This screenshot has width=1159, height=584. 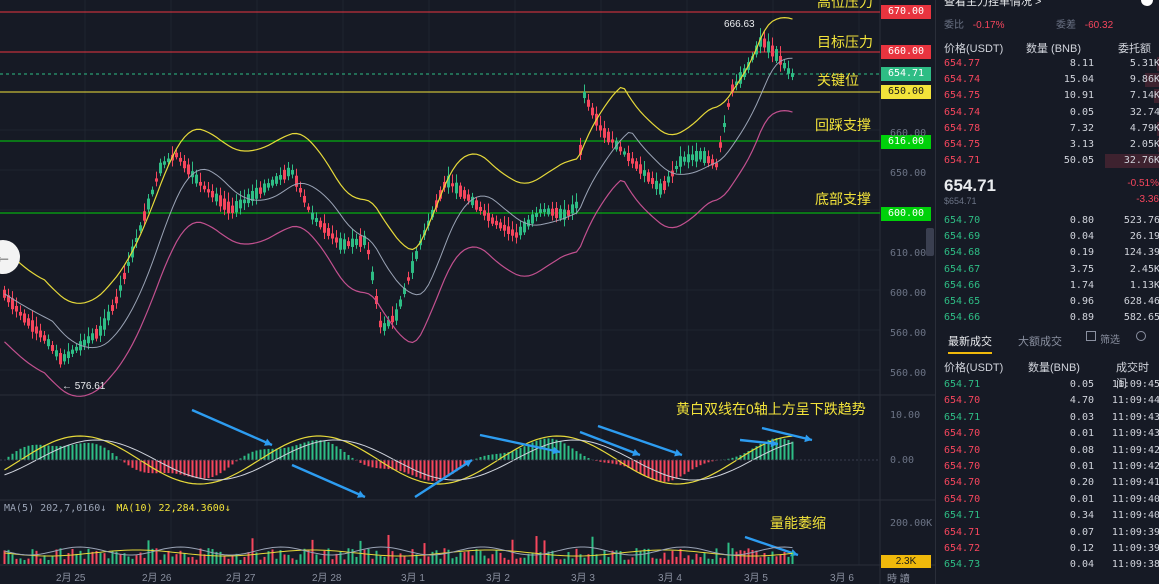 What do you see at coordinates (1047, 565) in the screenshot?
I see `trade-row: 654.73 0.04 11:09:38` at bounding box center [1047, 565].